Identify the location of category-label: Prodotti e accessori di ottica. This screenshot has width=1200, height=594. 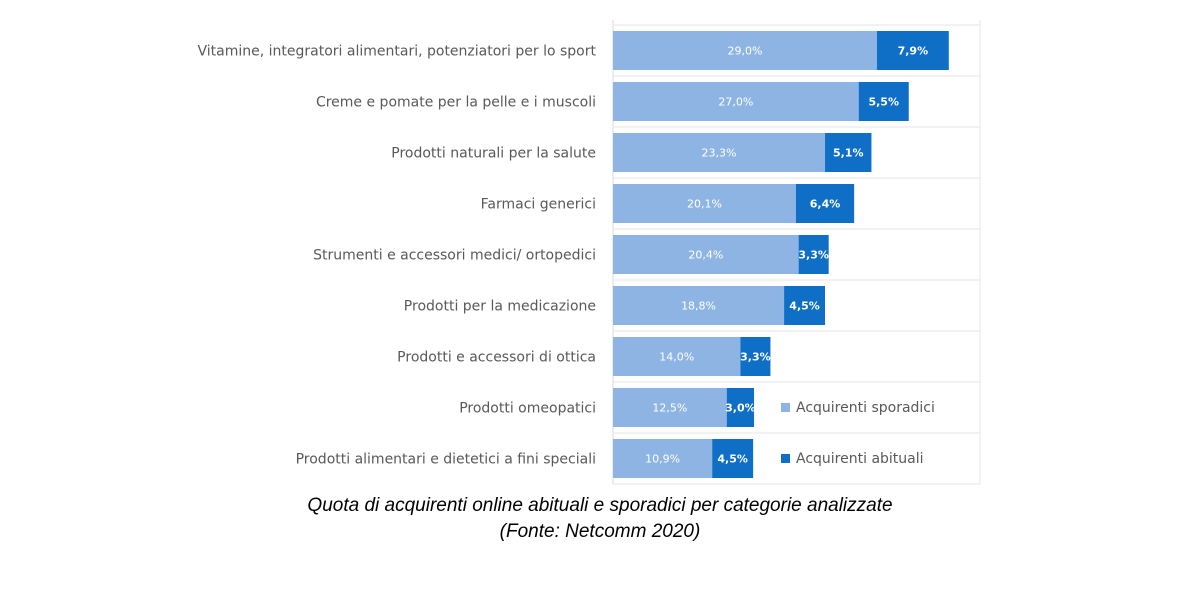
(496, 358).